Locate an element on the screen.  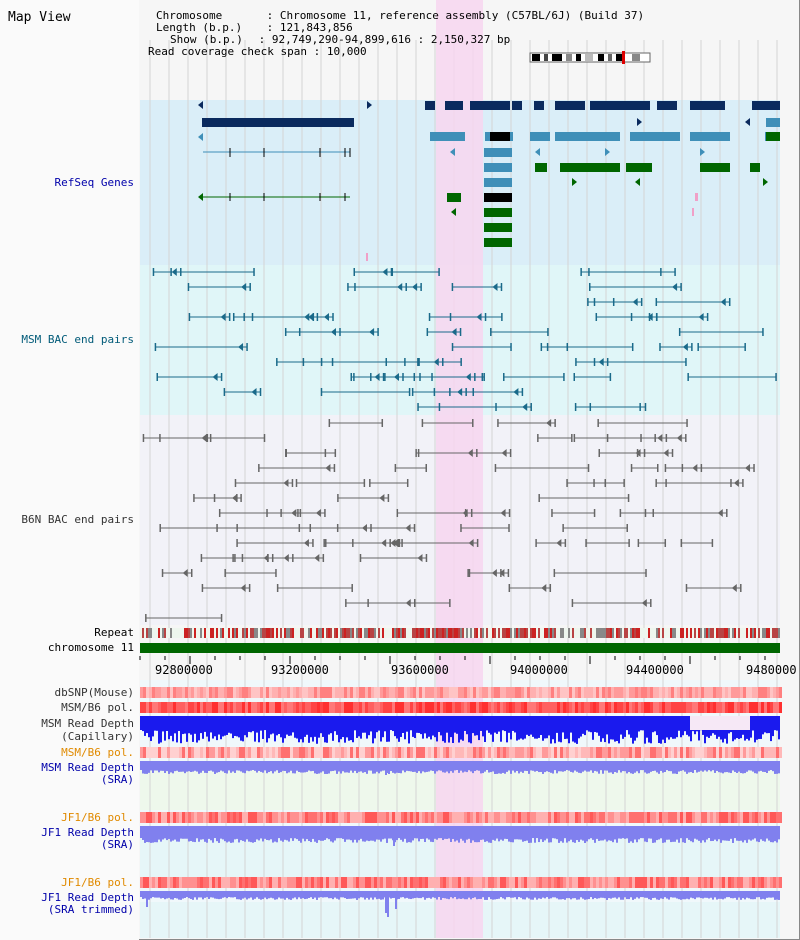
track-label-msm-b6-pol: MSM/B6 pol. is located at coordinates (97, 707).